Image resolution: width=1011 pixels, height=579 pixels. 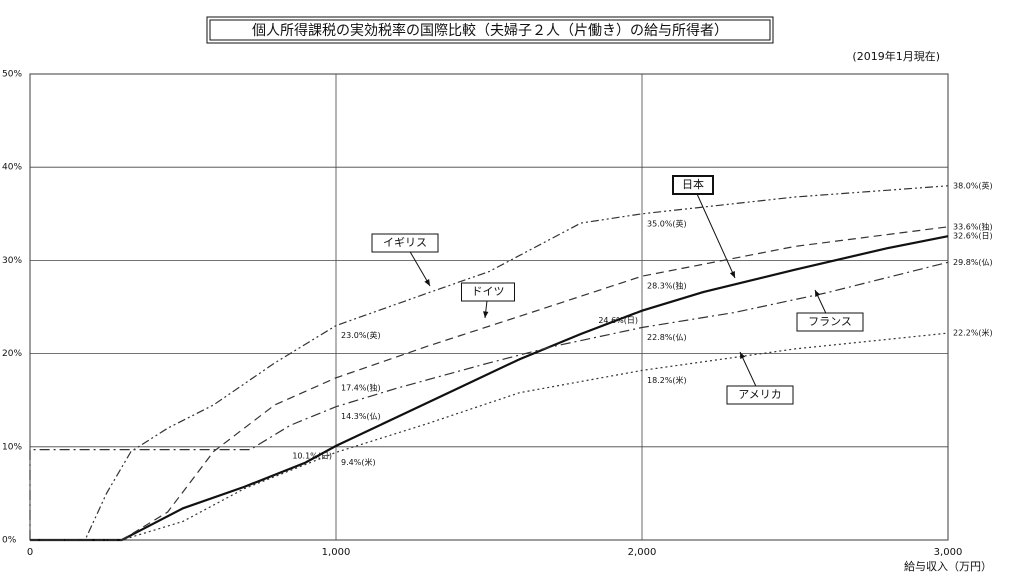 What do you see at coordinates (973, 333) in the screenshot?
I see `data-label: 22.2%(米)` at bounding box center [973, 333].